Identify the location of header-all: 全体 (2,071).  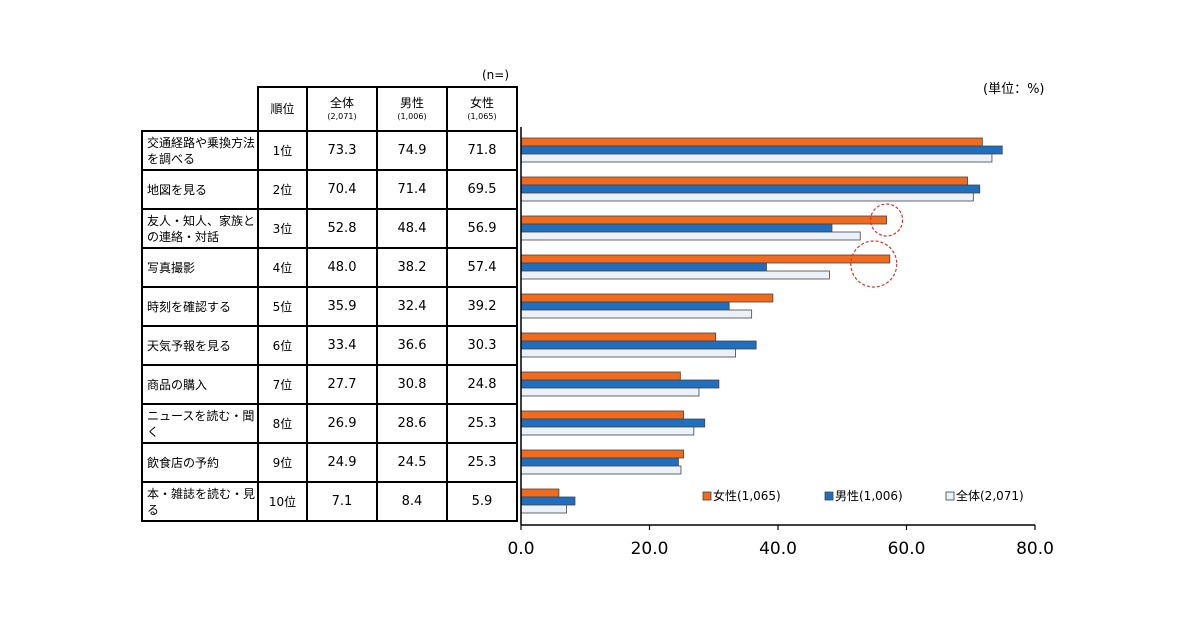
(342, 109).